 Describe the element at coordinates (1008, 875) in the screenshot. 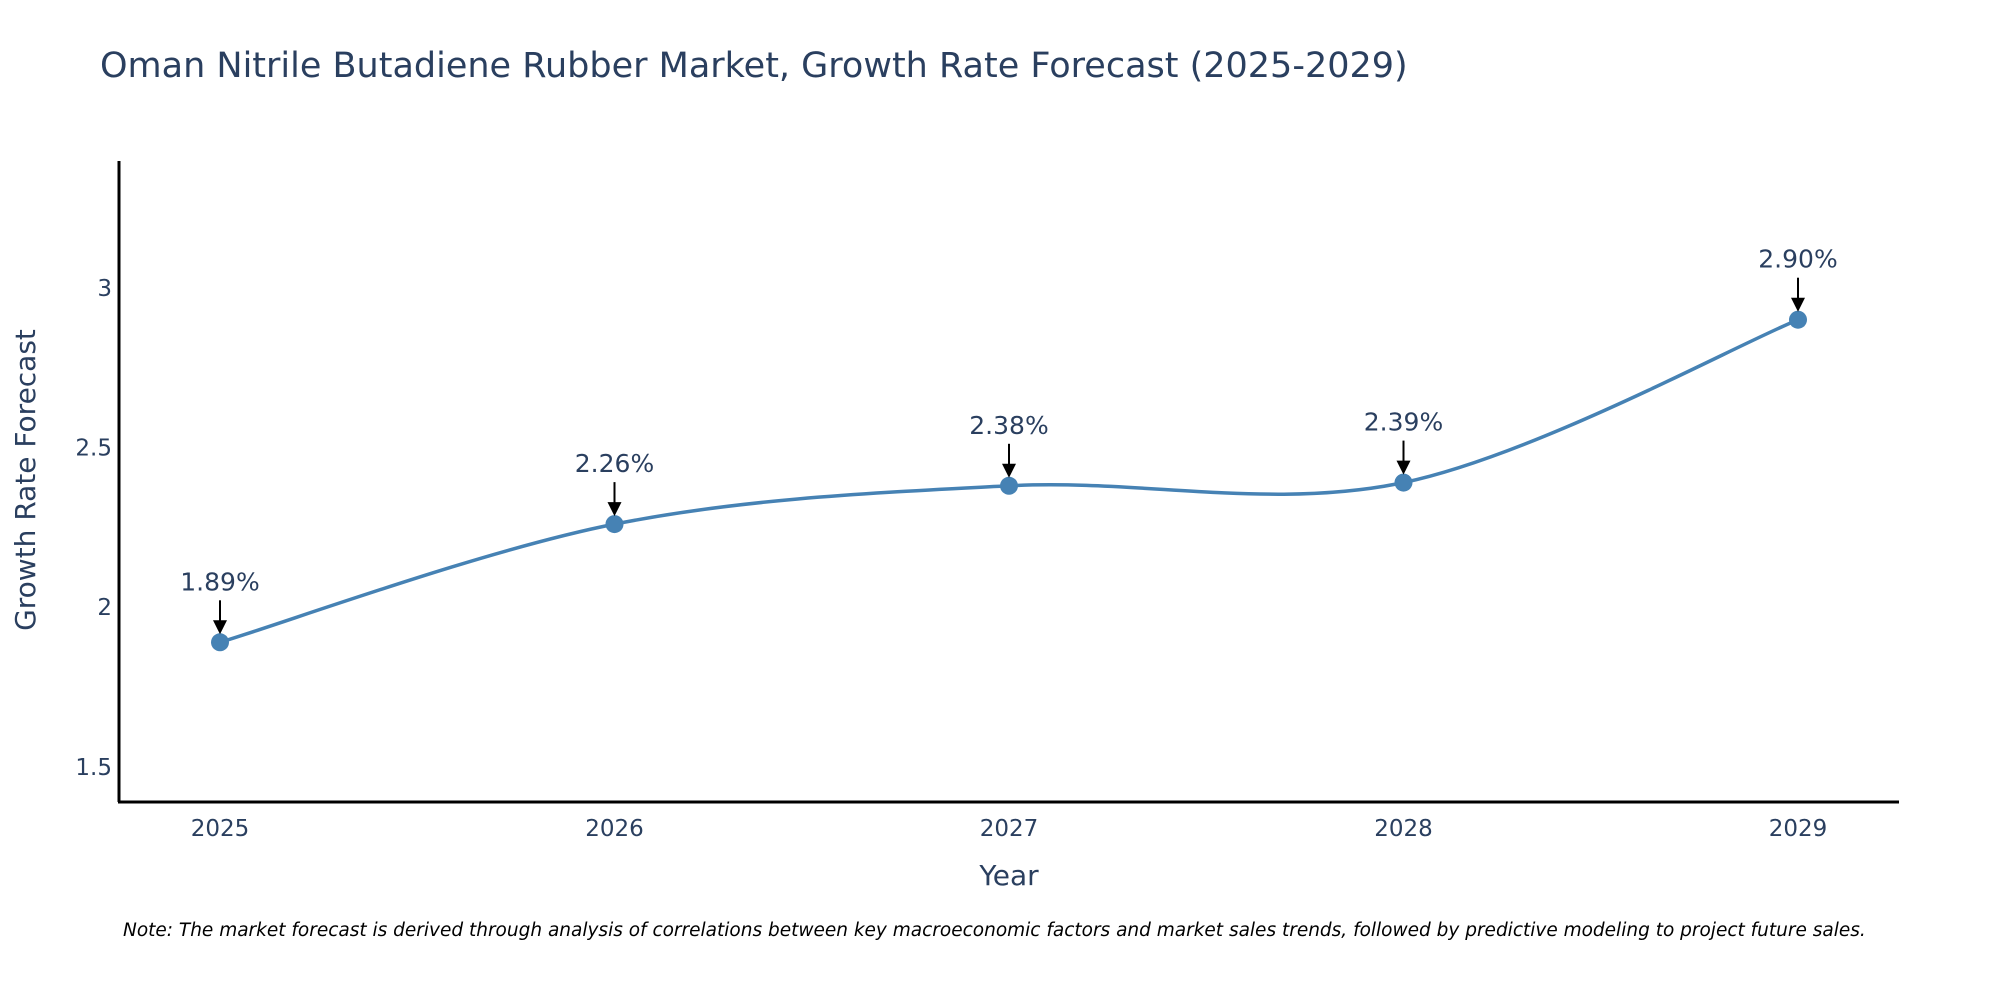

I see `x-axis-title: Year` at that location.